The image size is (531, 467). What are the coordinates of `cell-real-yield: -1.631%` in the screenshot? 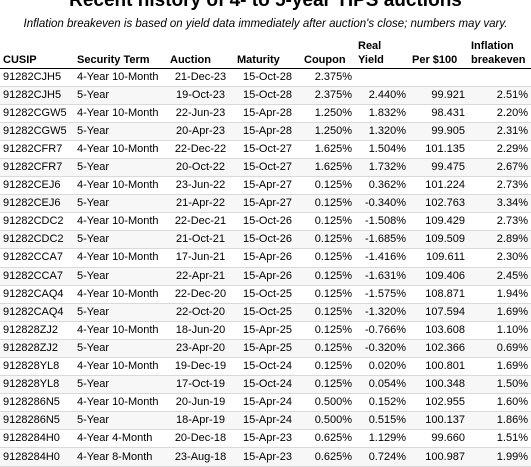 It's located at (382, 276).